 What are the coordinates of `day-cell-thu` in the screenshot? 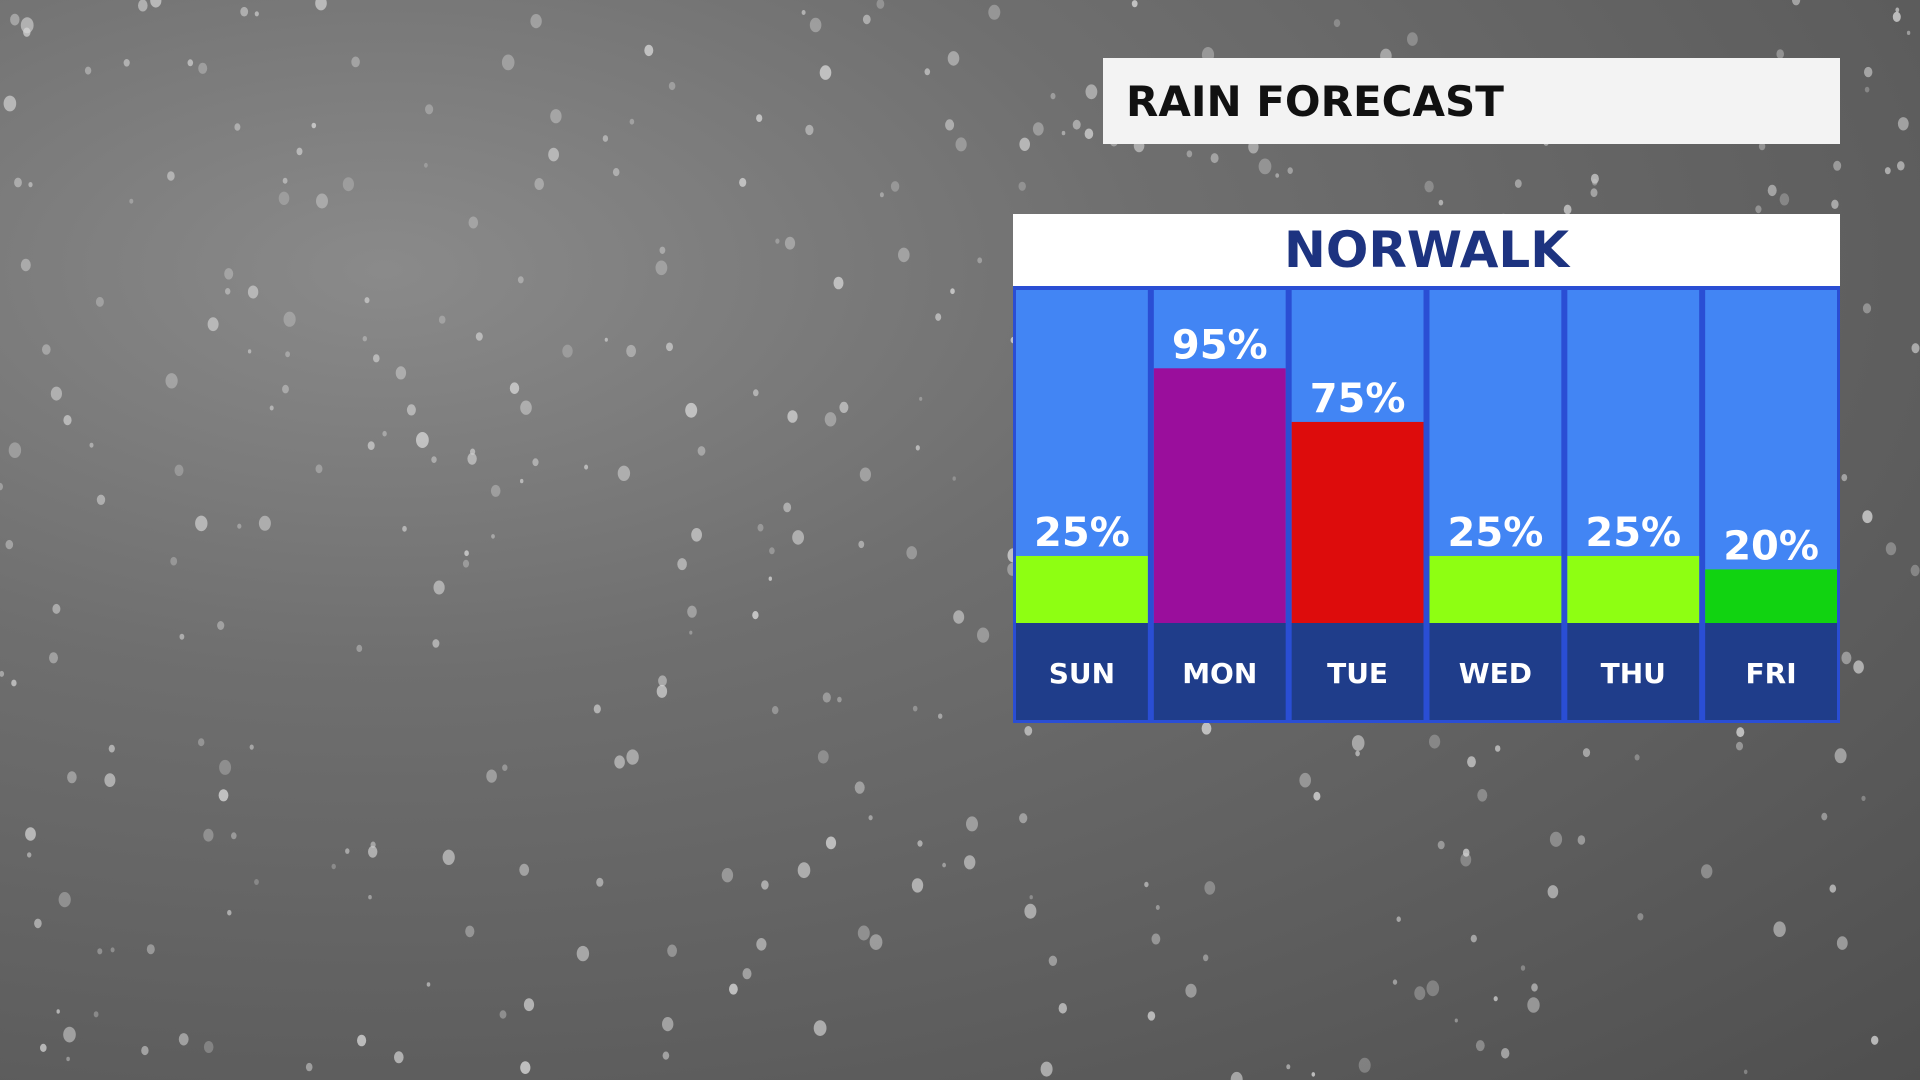 It's located at (1633, 671).